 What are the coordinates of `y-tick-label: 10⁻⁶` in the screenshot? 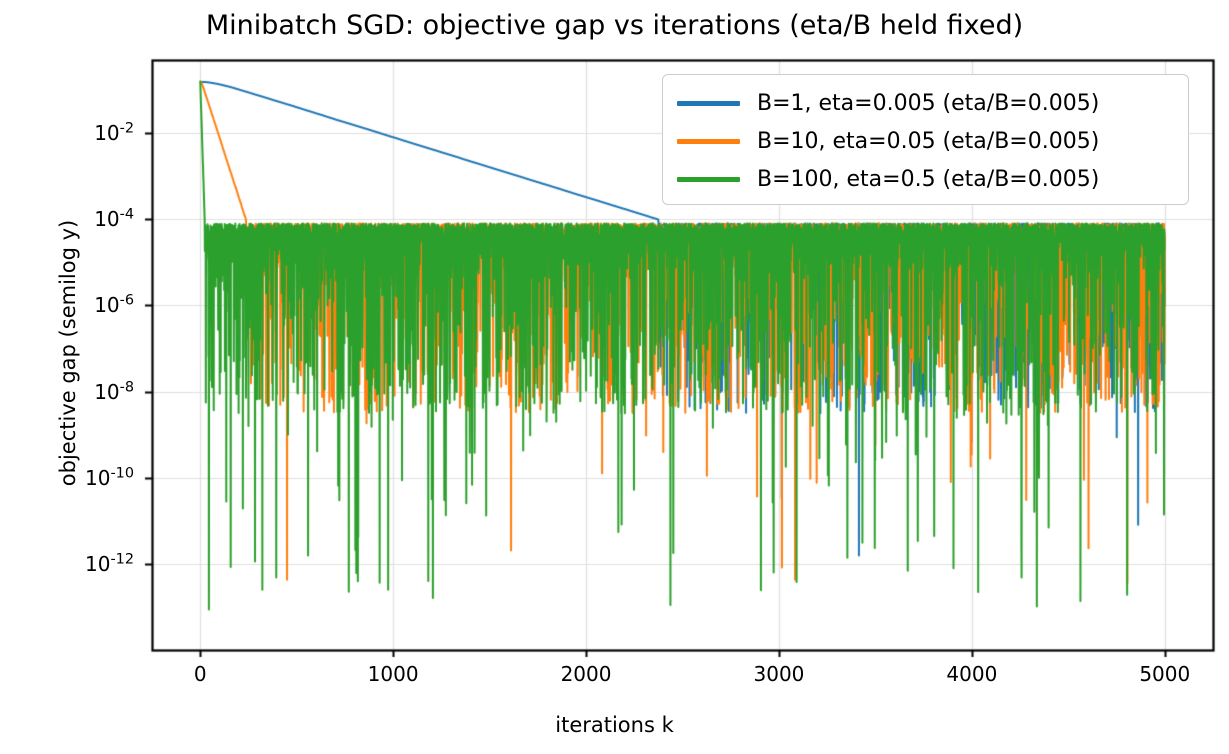 It's located at (114, 305).